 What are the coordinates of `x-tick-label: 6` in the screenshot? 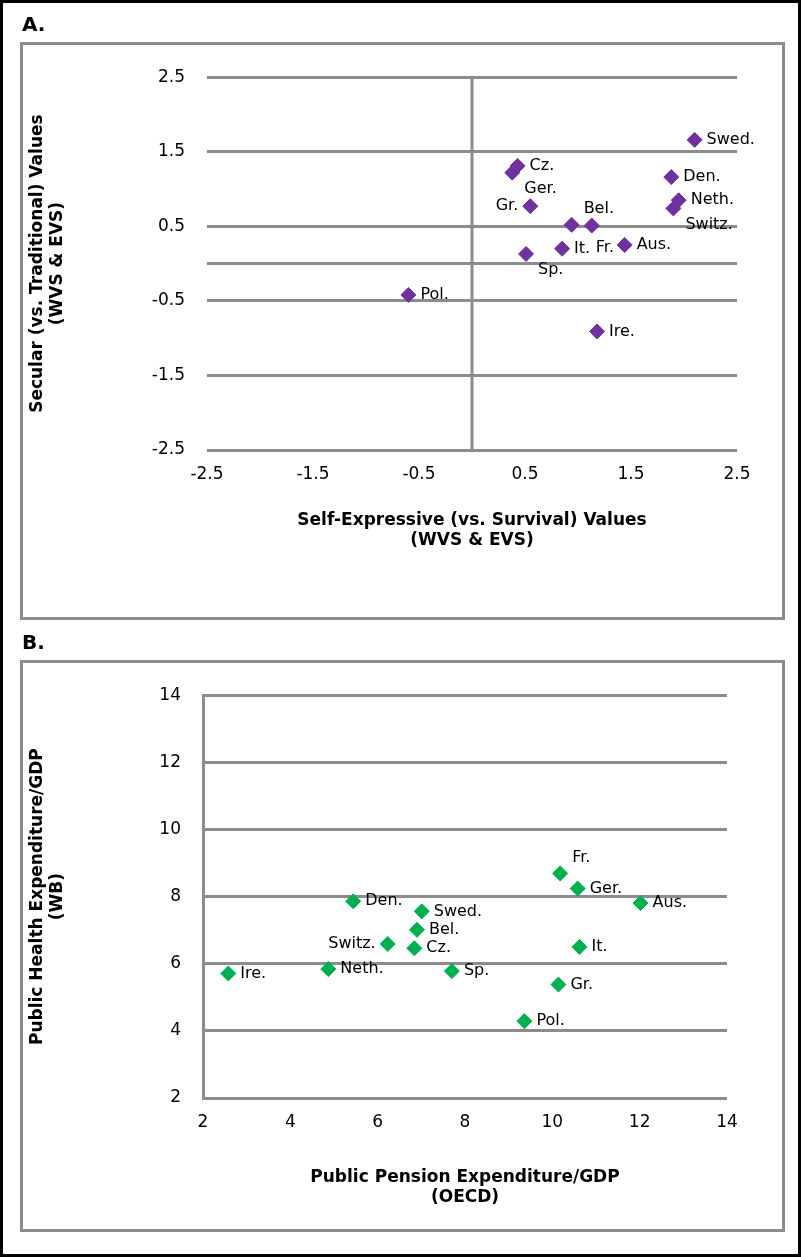 It's located at (378, 1120).